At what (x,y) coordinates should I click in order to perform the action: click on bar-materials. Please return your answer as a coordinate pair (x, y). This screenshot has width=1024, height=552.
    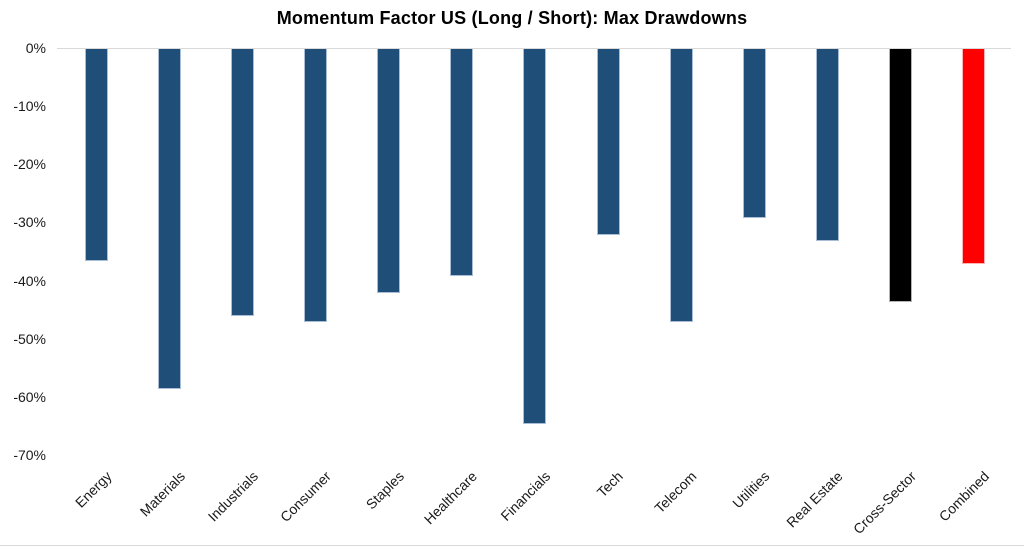
    Looking at the image, I should click on (170, 219).